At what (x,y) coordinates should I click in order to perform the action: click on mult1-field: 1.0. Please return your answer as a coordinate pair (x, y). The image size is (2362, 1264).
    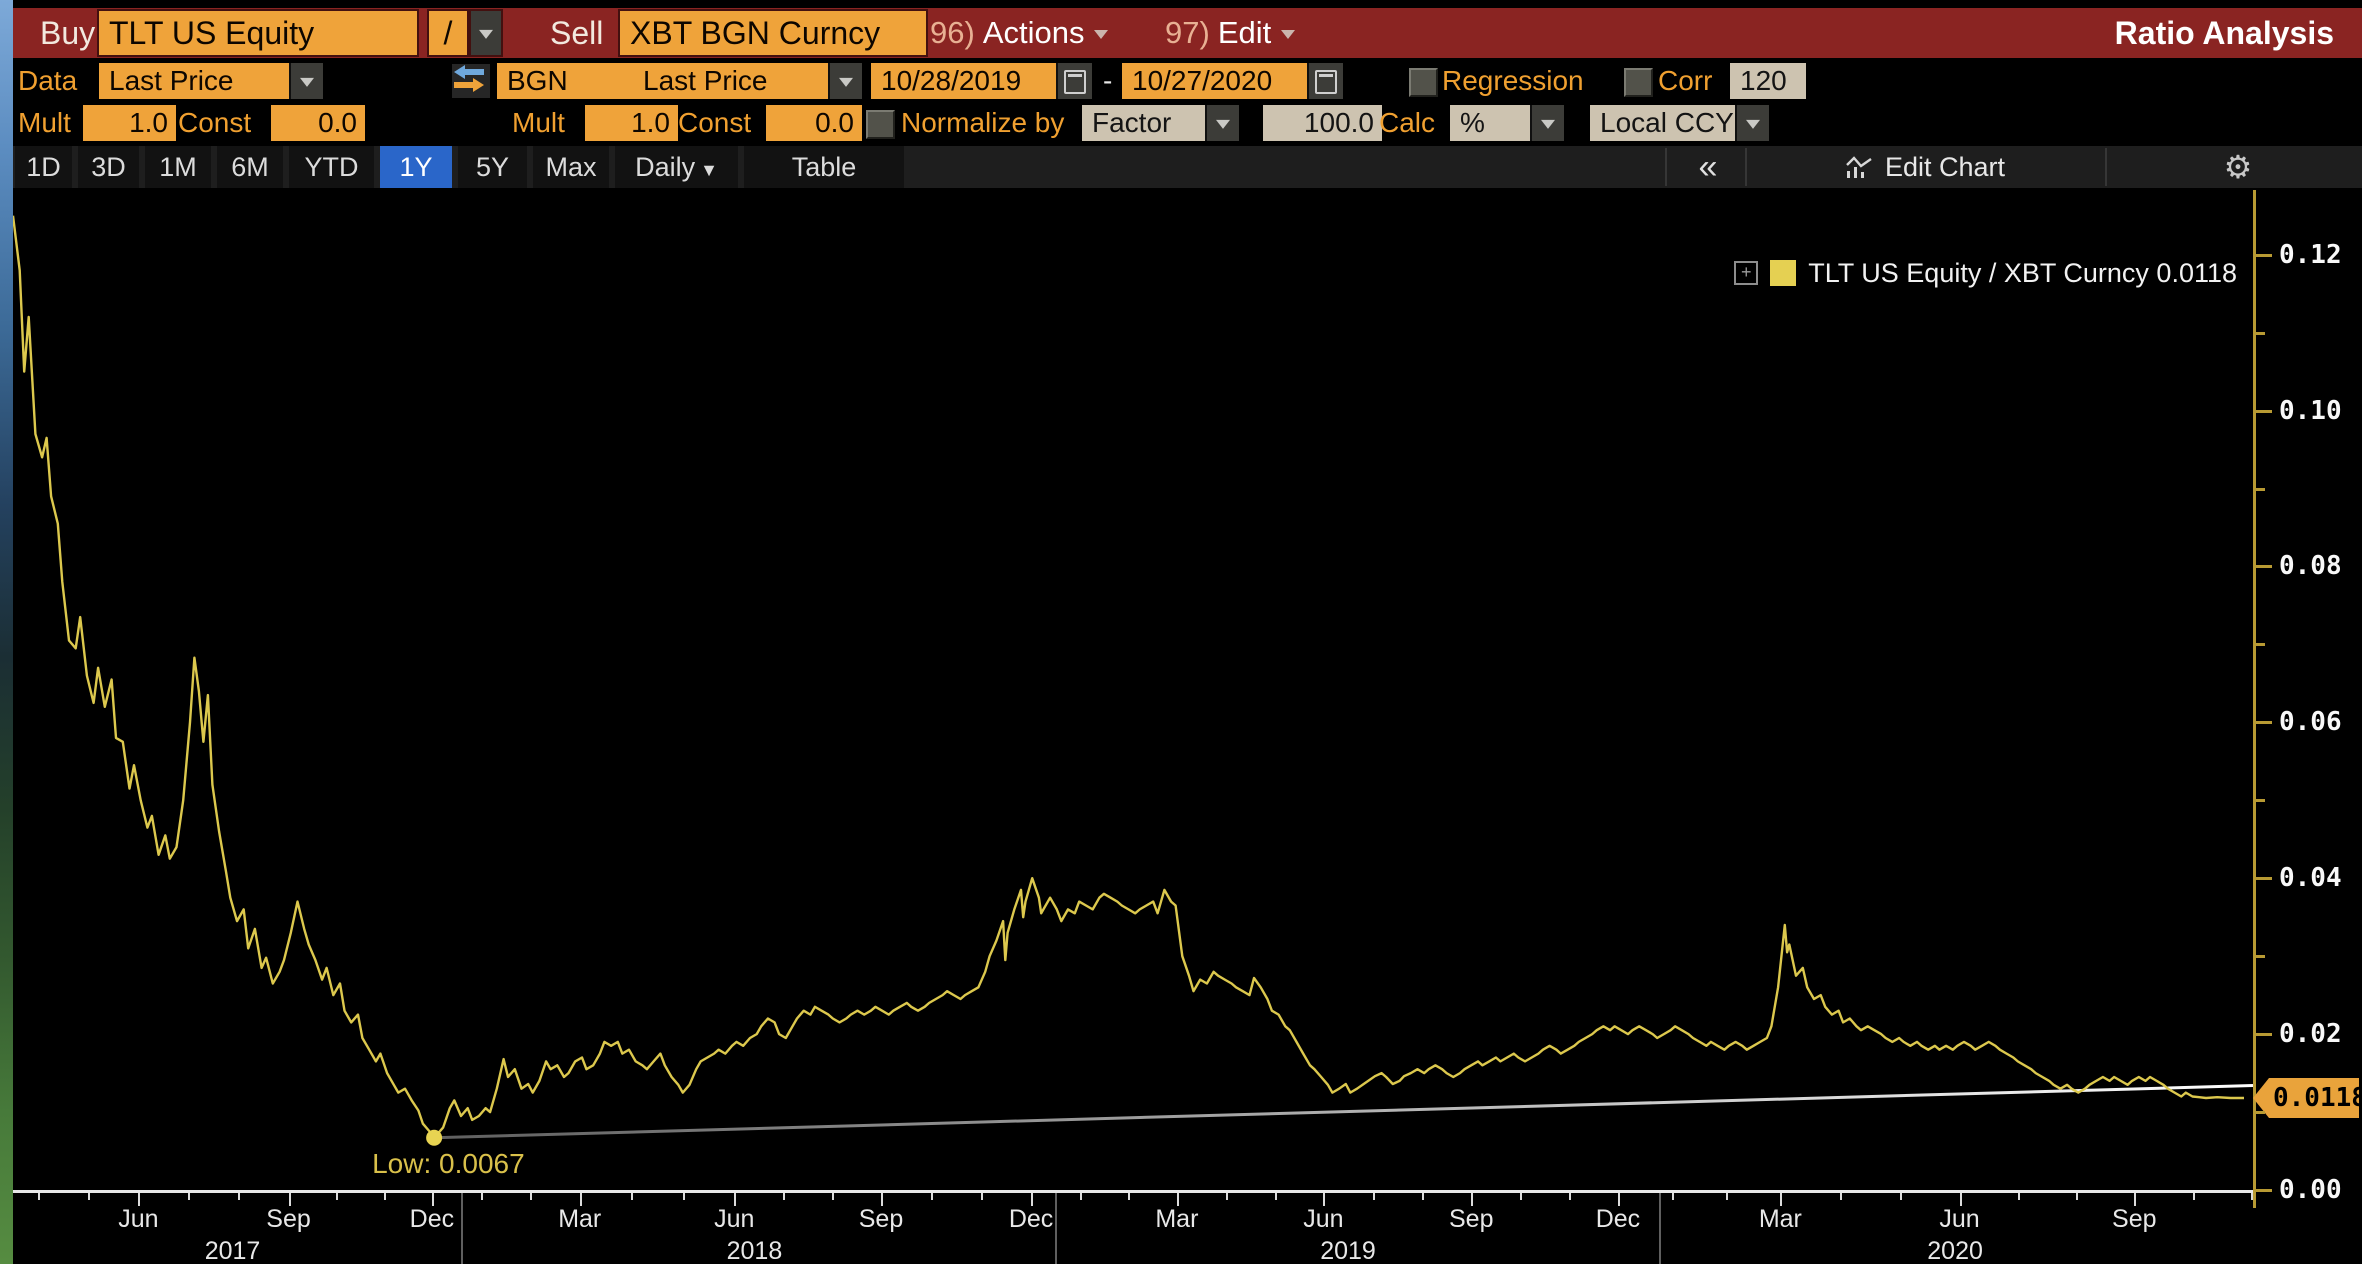
    Looking at the image, I should click on (129, 123).